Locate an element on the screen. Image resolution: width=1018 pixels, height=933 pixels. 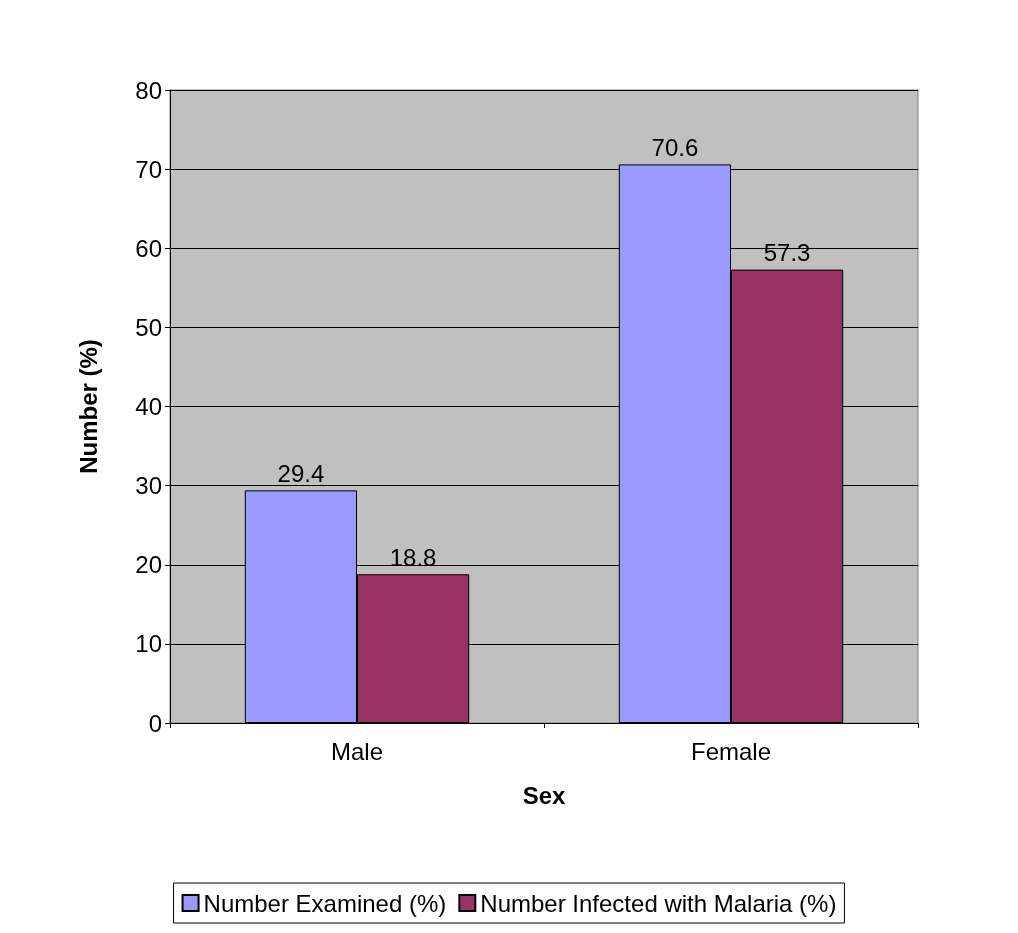
y-tick-label: 50 is located at coordinates (148, 327).